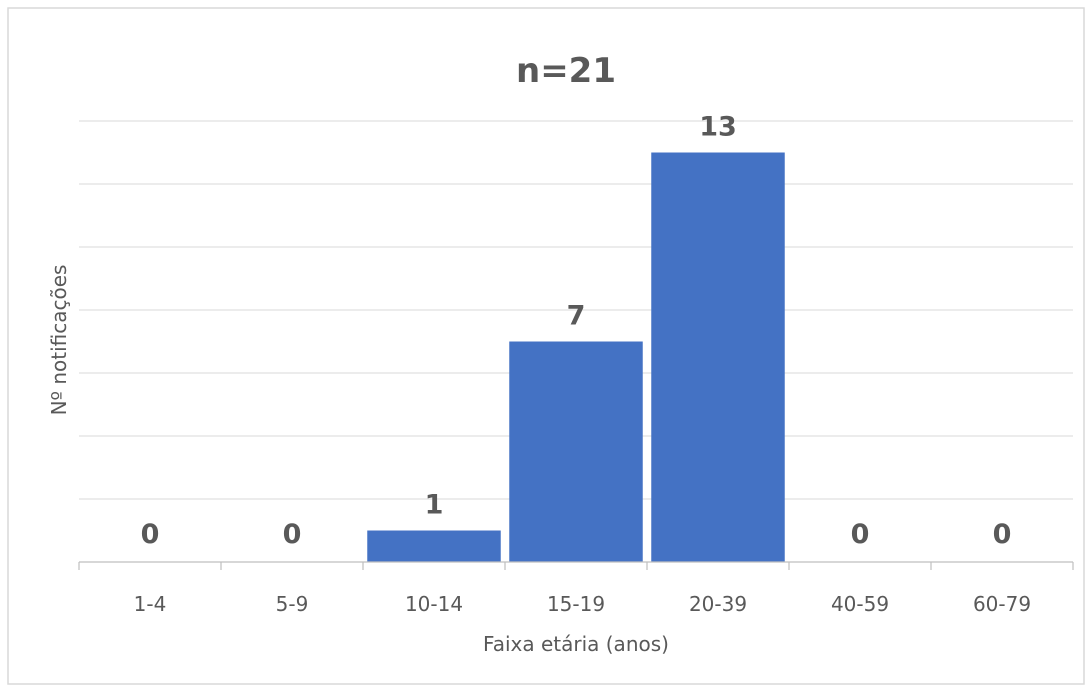 This screenshot has height=686, width=1091. What do you see at coordinates (566, 71) in the screenshot?
I see `chart-title: n=21` at bounding box center [566, 71].